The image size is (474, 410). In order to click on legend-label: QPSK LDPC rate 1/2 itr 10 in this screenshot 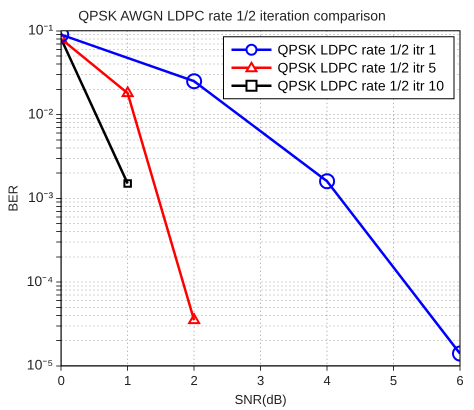, I will do `click(360, 86)`.